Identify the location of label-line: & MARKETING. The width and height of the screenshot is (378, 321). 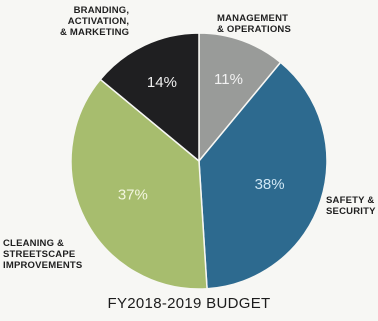
(95, 32).